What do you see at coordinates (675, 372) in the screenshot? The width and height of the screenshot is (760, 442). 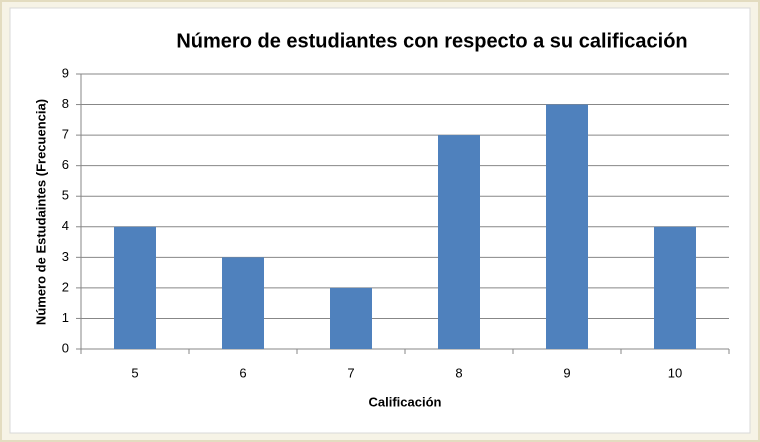 I see `x-tick-label: 10` at bounding box center [675, 372].